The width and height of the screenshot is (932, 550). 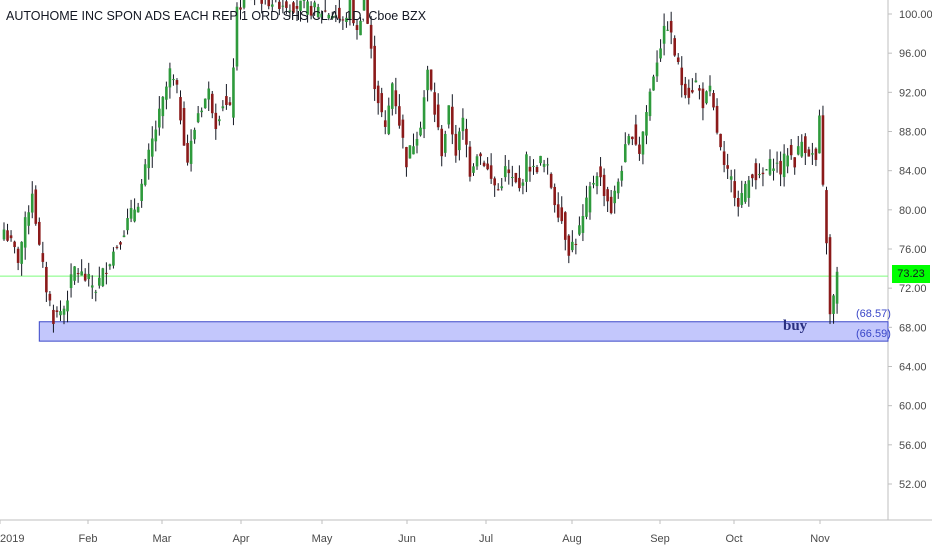 What do you see at coordinates (12, 539) in the screenshot?
I see `x-tick-label: 2019` at bounding box center [12, 539].